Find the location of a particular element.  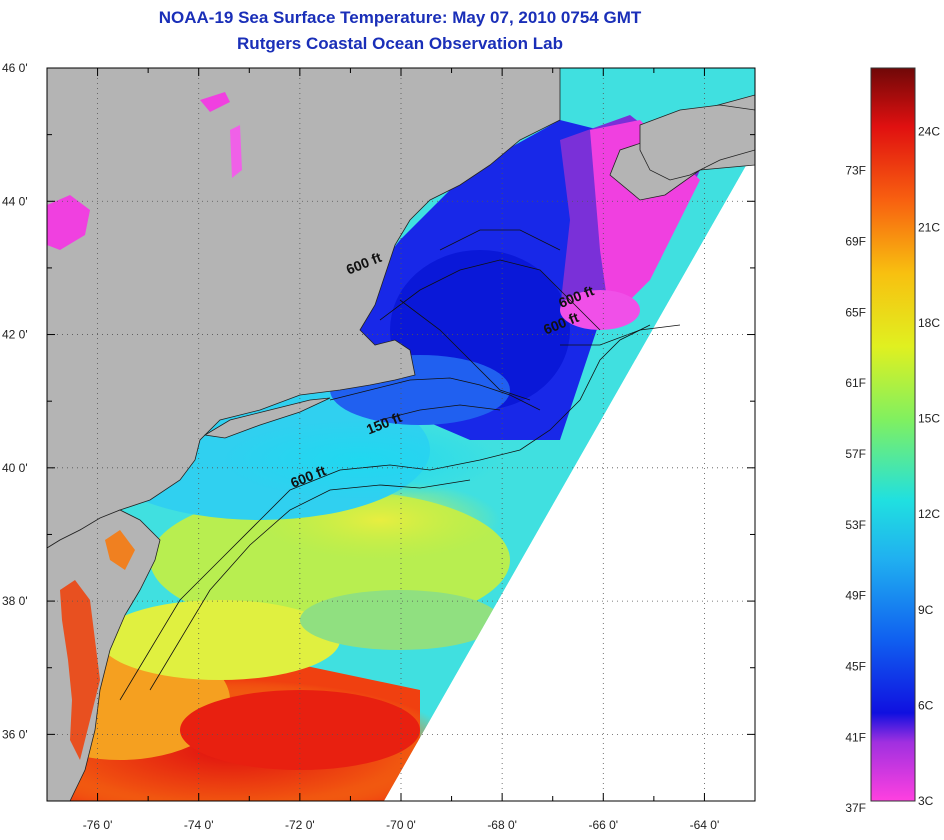

legend-fahrenheit-label: 73F is located at coordinates (855, 171).